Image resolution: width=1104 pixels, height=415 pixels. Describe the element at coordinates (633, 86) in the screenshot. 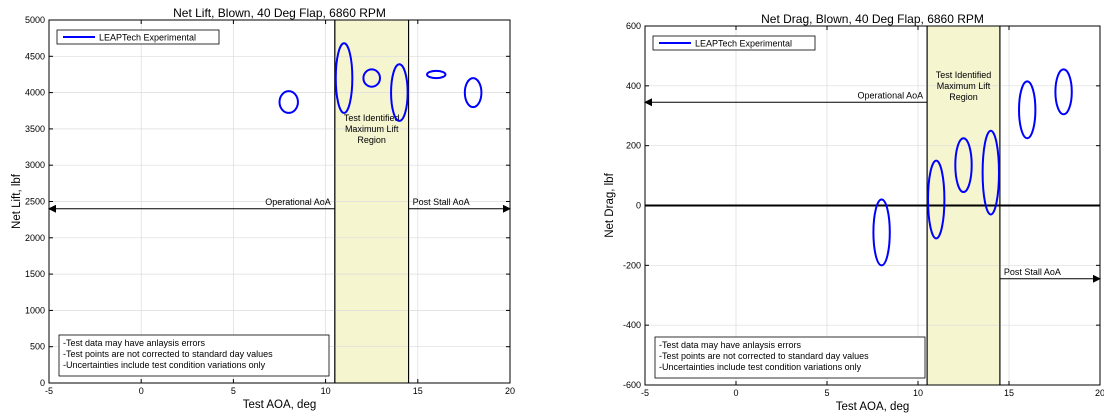

I see `y-tick-label: 400` at that location.